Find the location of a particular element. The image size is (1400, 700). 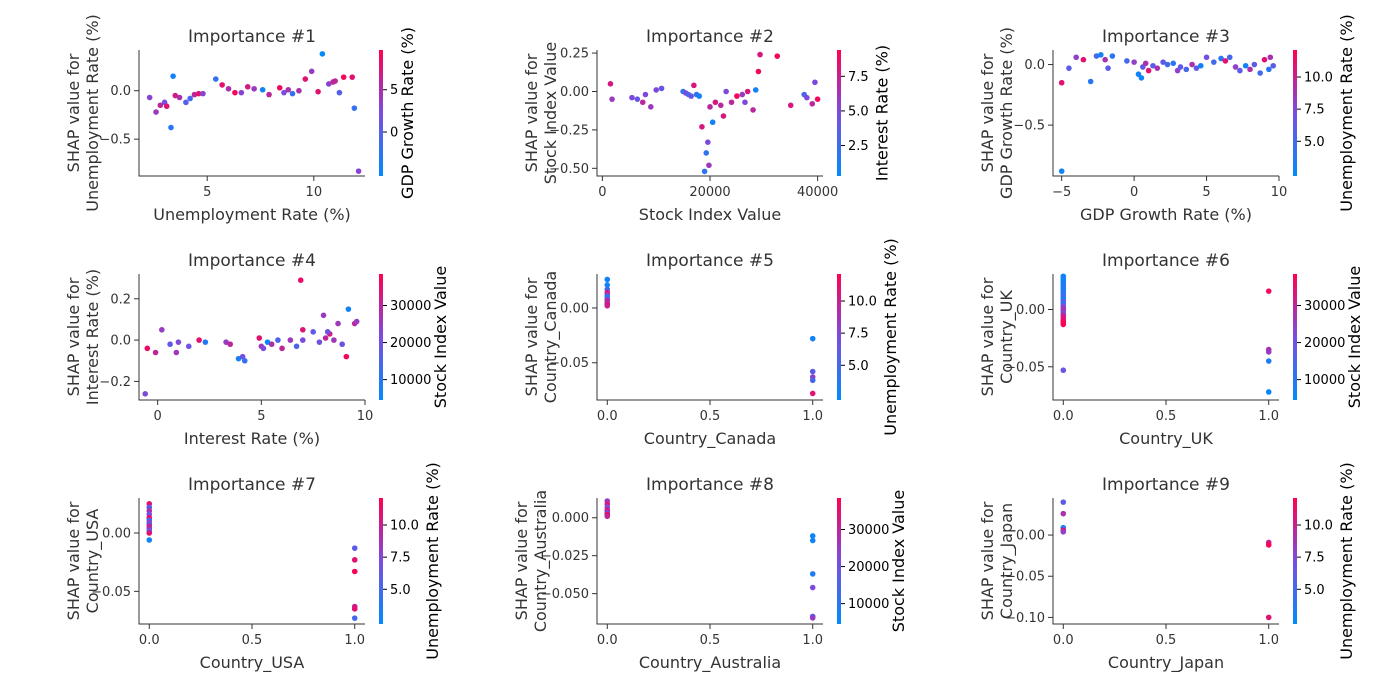

colorbar-tick-label: 30000 is located at coordinates (868, 530).